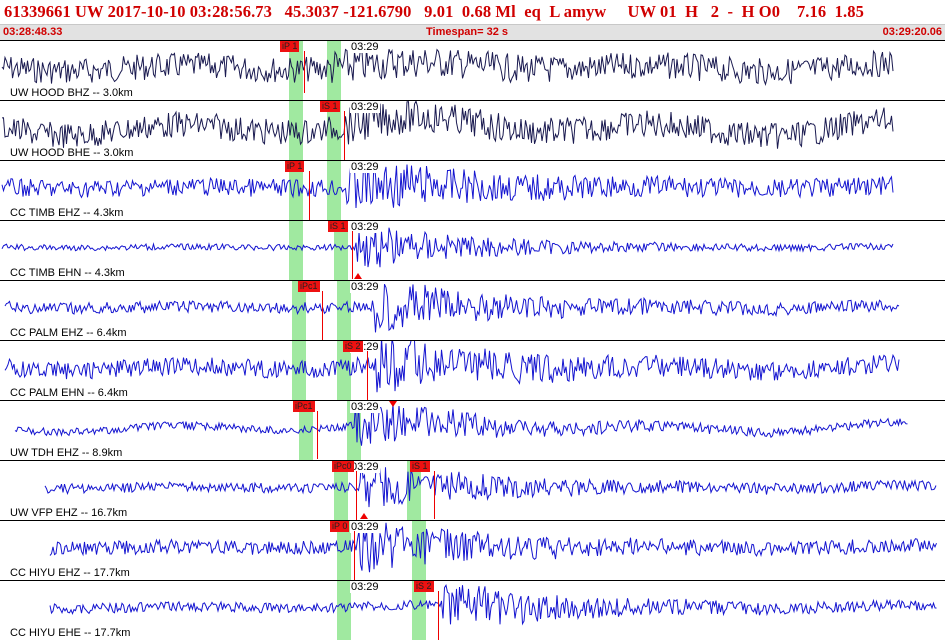 The width and height of the screenshot is (945, 640). I want to click on time-bar: 03:28:48.33 Timespan= 32 s 03:29:20.06, so click(472, 32).